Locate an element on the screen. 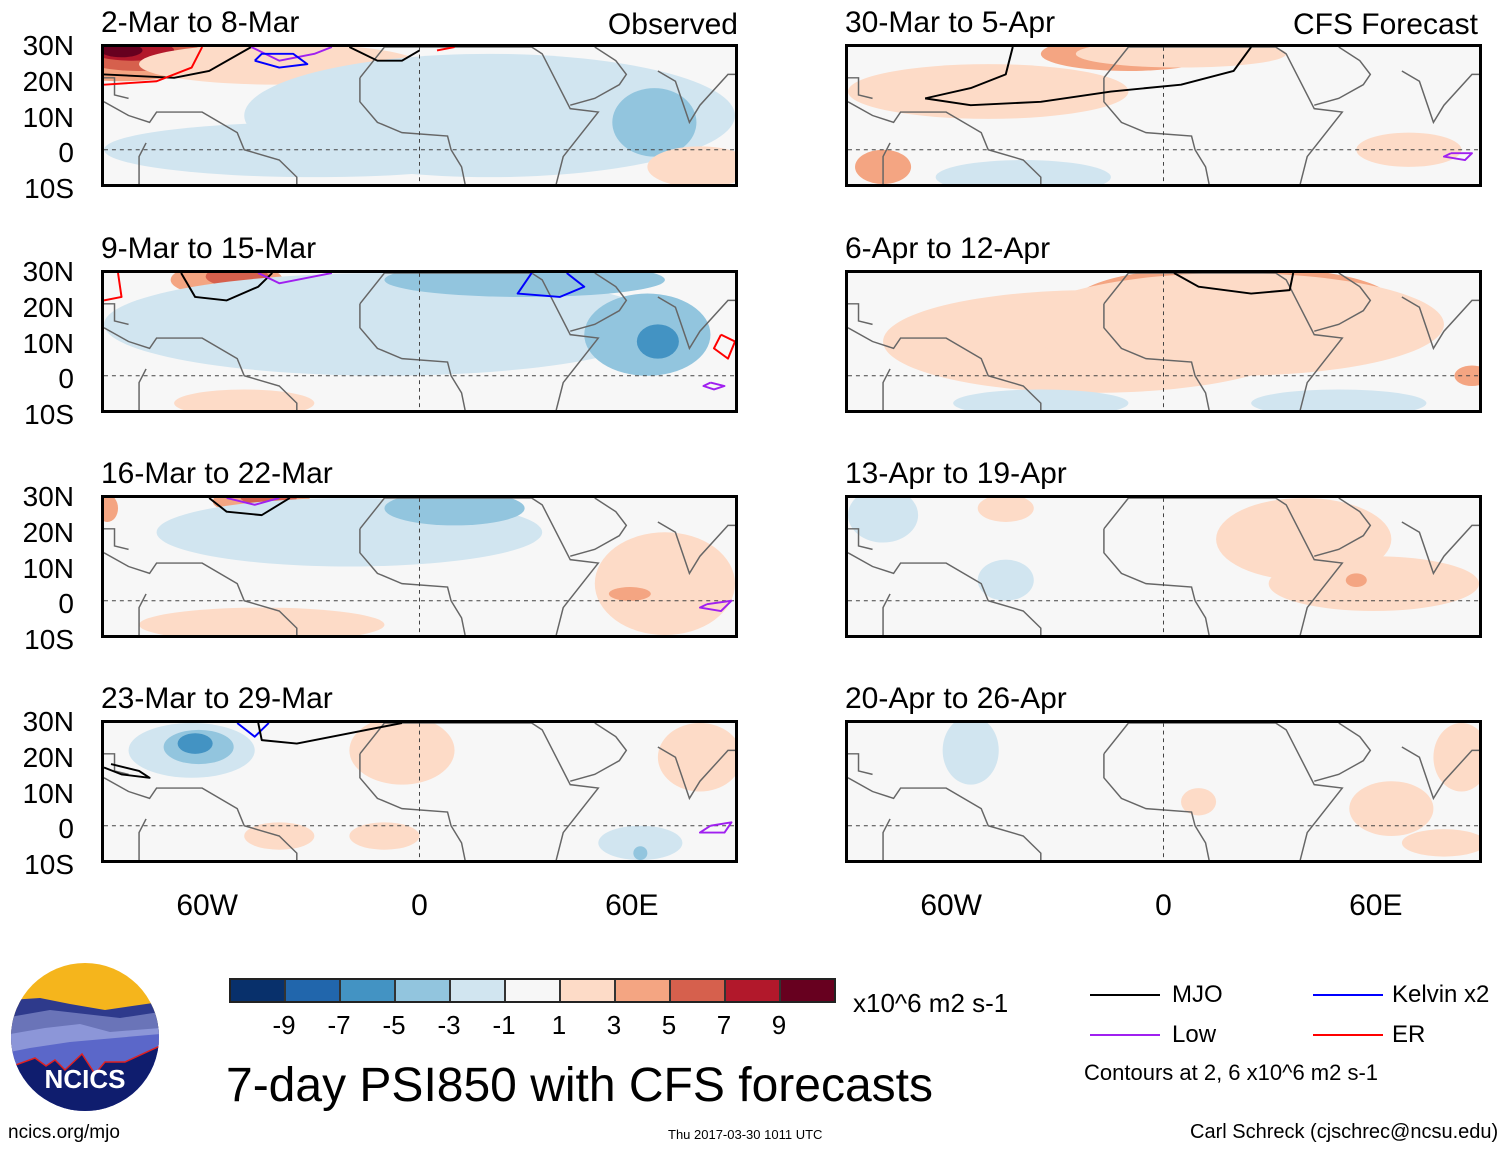 The height and width of the screenshot is (1149, 1510). colorbar-tick-label: 5 is located at coordinates (669, 1025).